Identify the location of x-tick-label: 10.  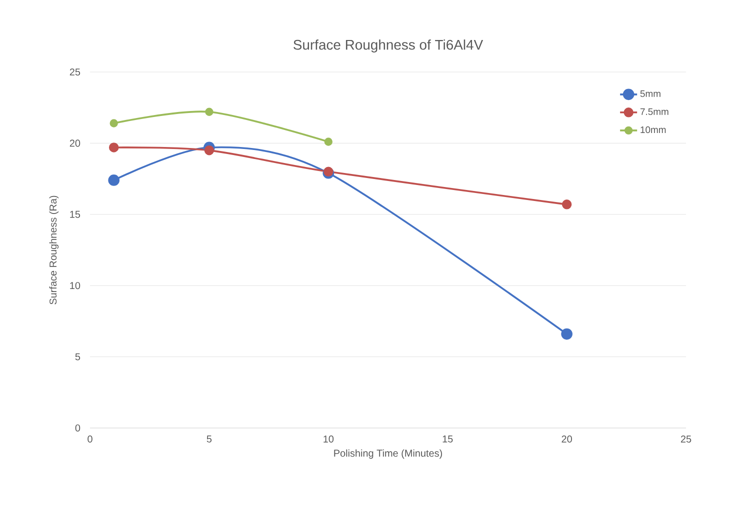
(329, 439).